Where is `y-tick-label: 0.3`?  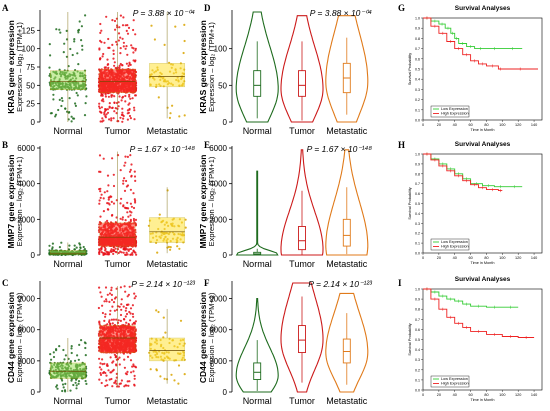
y-tick-label: 0.3 is located at coordinates (417, 360).